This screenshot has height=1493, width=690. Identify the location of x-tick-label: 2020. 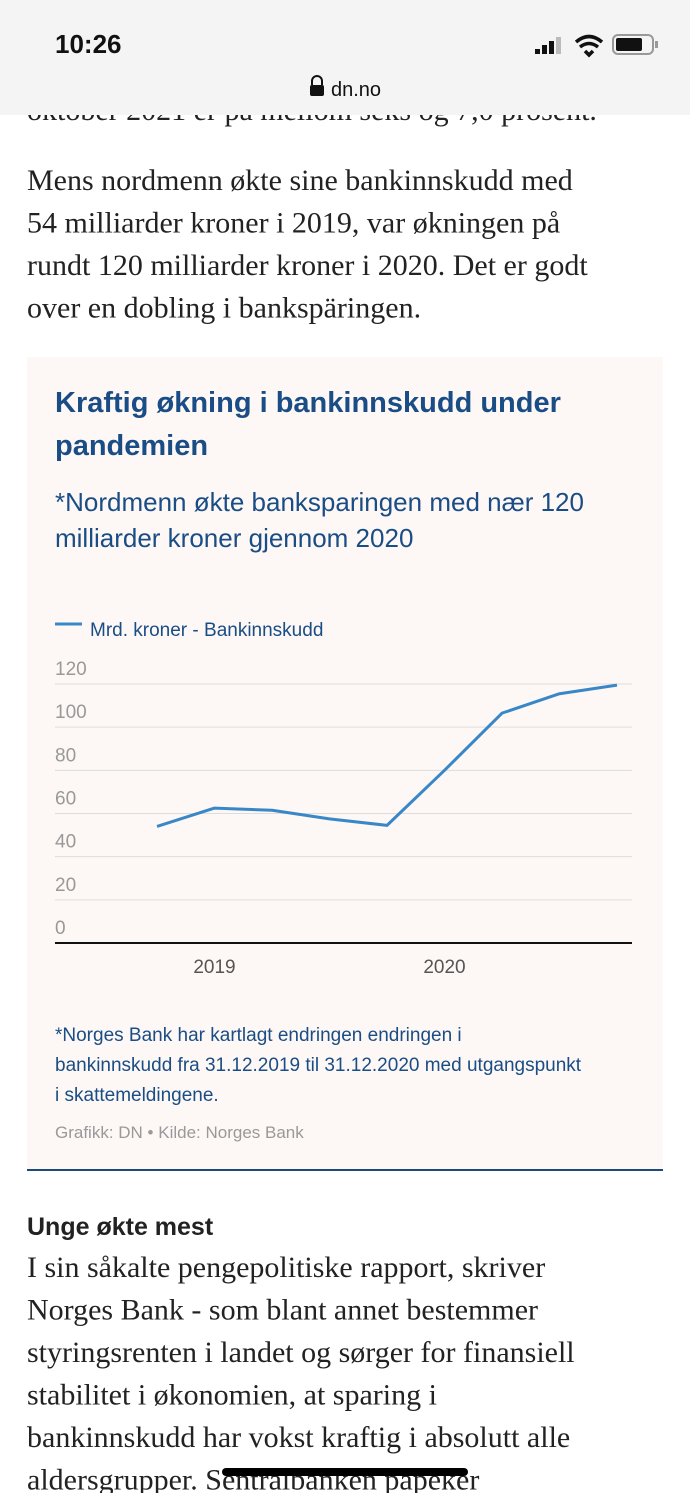
(444, 967).